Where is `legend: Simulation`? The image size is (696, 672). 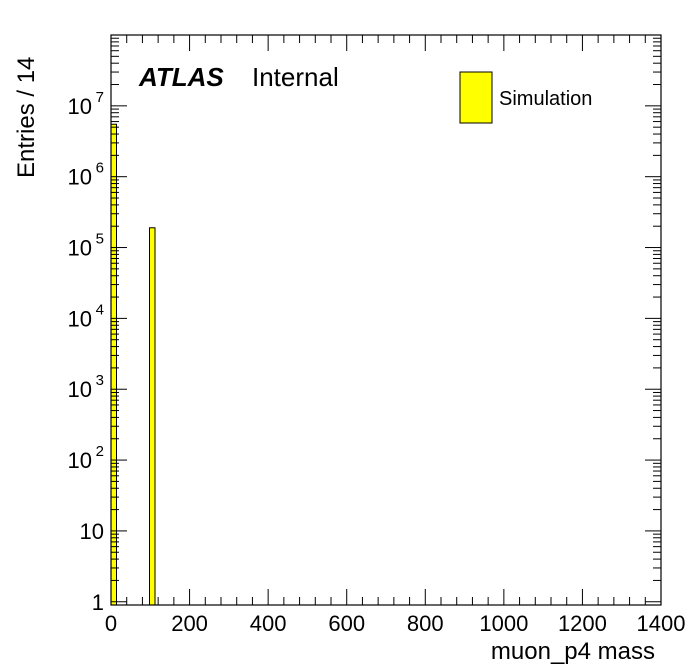 legend: Simulation is located at coordinates (525, 97).